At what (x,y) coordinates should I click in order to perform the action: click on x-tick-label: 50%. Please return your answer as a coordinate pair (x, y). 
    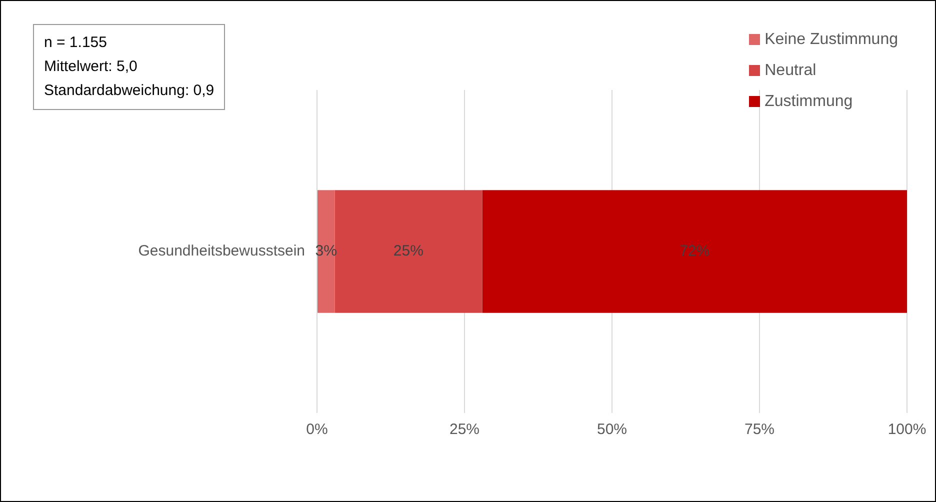
    Looking at the image, I should click on (612, 429).